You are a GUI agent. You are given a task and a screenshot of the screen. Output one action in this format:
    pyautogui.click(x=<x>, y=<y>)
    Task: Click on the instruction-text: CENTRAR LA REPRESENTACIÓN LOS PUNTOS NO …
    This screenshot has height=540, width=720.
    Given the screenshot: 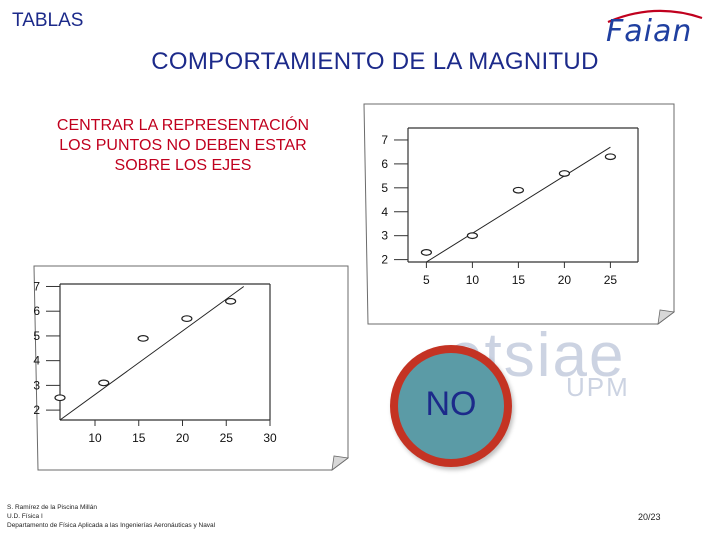 What is the action you would take?
    pyautogui.click(x=183, y=146)
    